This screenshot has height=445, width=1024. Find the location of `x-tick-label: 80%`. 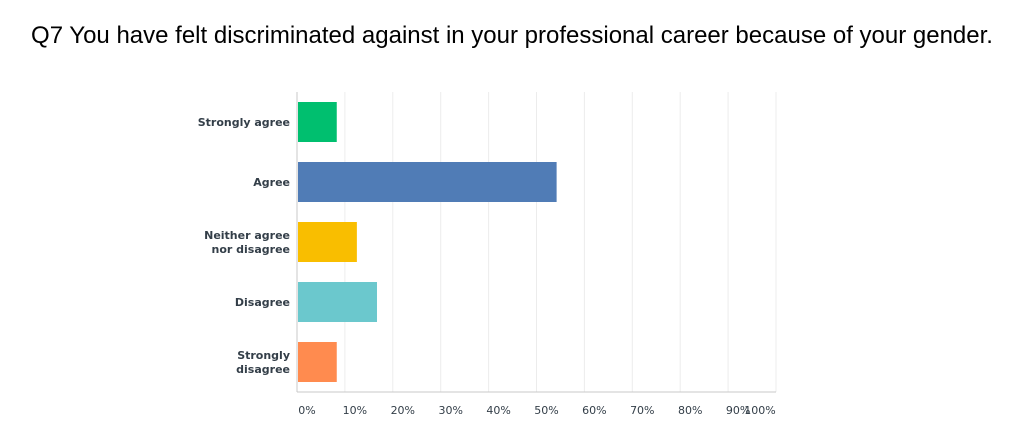

x-tick-label: 80% is located at coordinates (690, 410).